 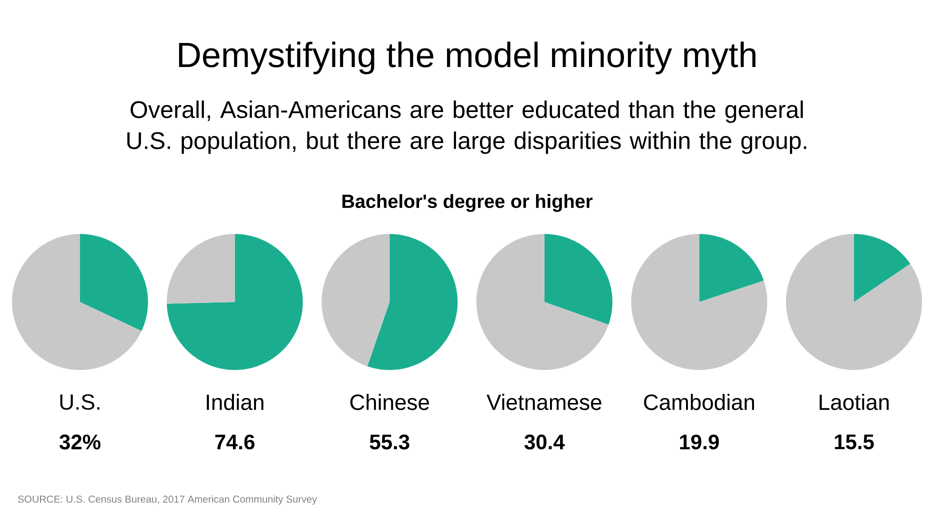 I want to click on text: Cambodian, so click(x=699, y=402).